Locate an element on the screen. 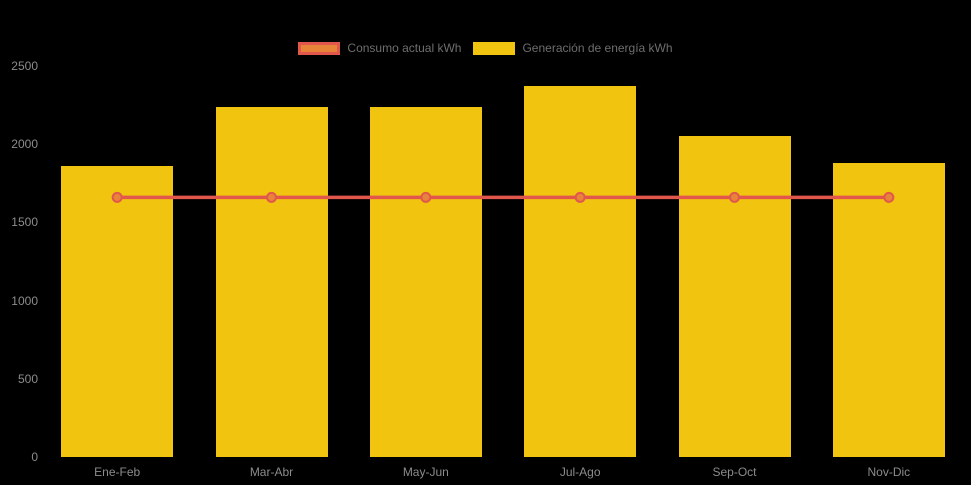 The height and width of the screenshot is (485, 971). generation-bar-Sep-Oct is located at coordinates (734, 296).